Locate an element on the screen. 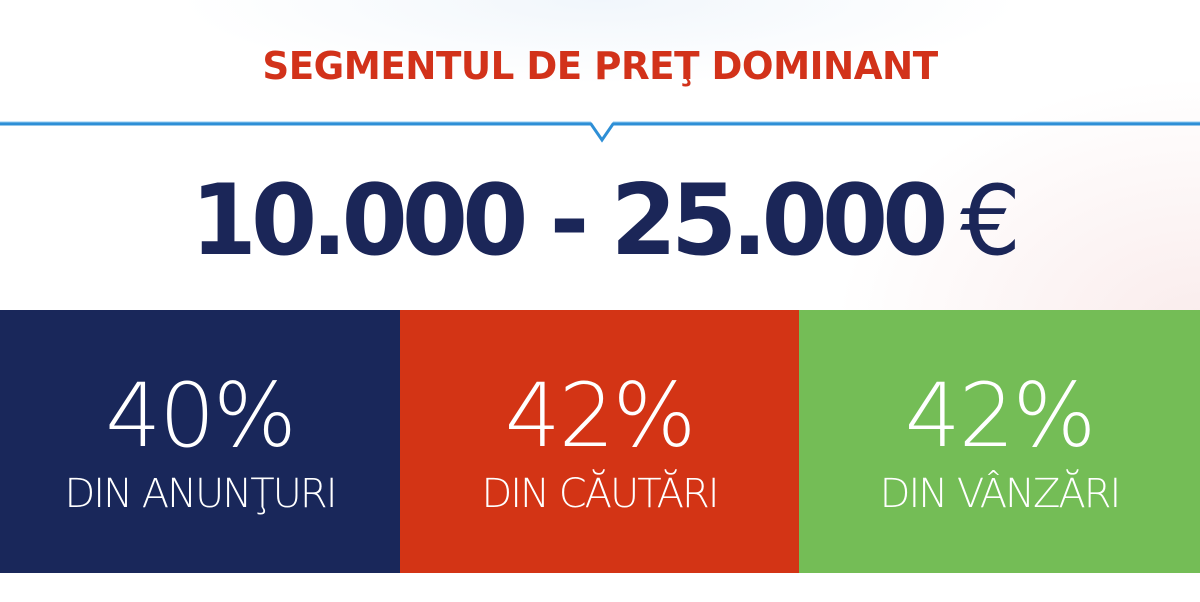 This screenshot has width=1200, height=602. stat-label: DIN CĂUTĂRI is located at coordinates (600, 494).